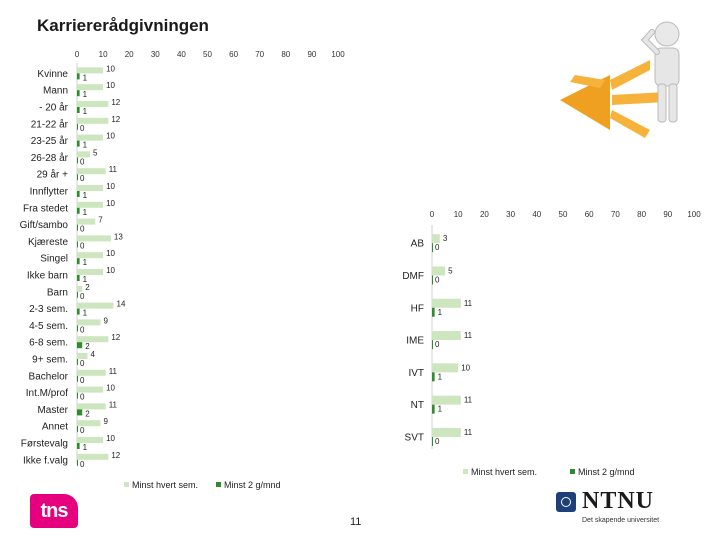  What do you see at coordinates (445, 238) in the screenshot?
I see `chart2-label-light-0: 3` at bounding box center [445, 238].